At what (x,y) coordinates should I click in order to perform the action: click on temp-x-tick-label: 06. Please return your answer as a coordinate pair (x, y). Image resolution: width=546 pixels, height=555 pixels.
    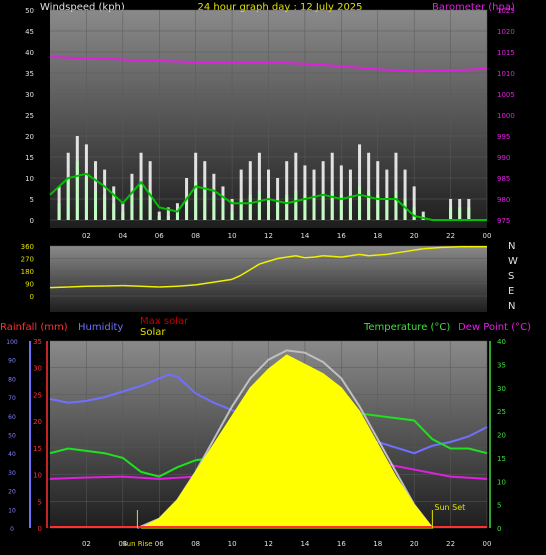
    Looking at the image, I should click on (159, 544).